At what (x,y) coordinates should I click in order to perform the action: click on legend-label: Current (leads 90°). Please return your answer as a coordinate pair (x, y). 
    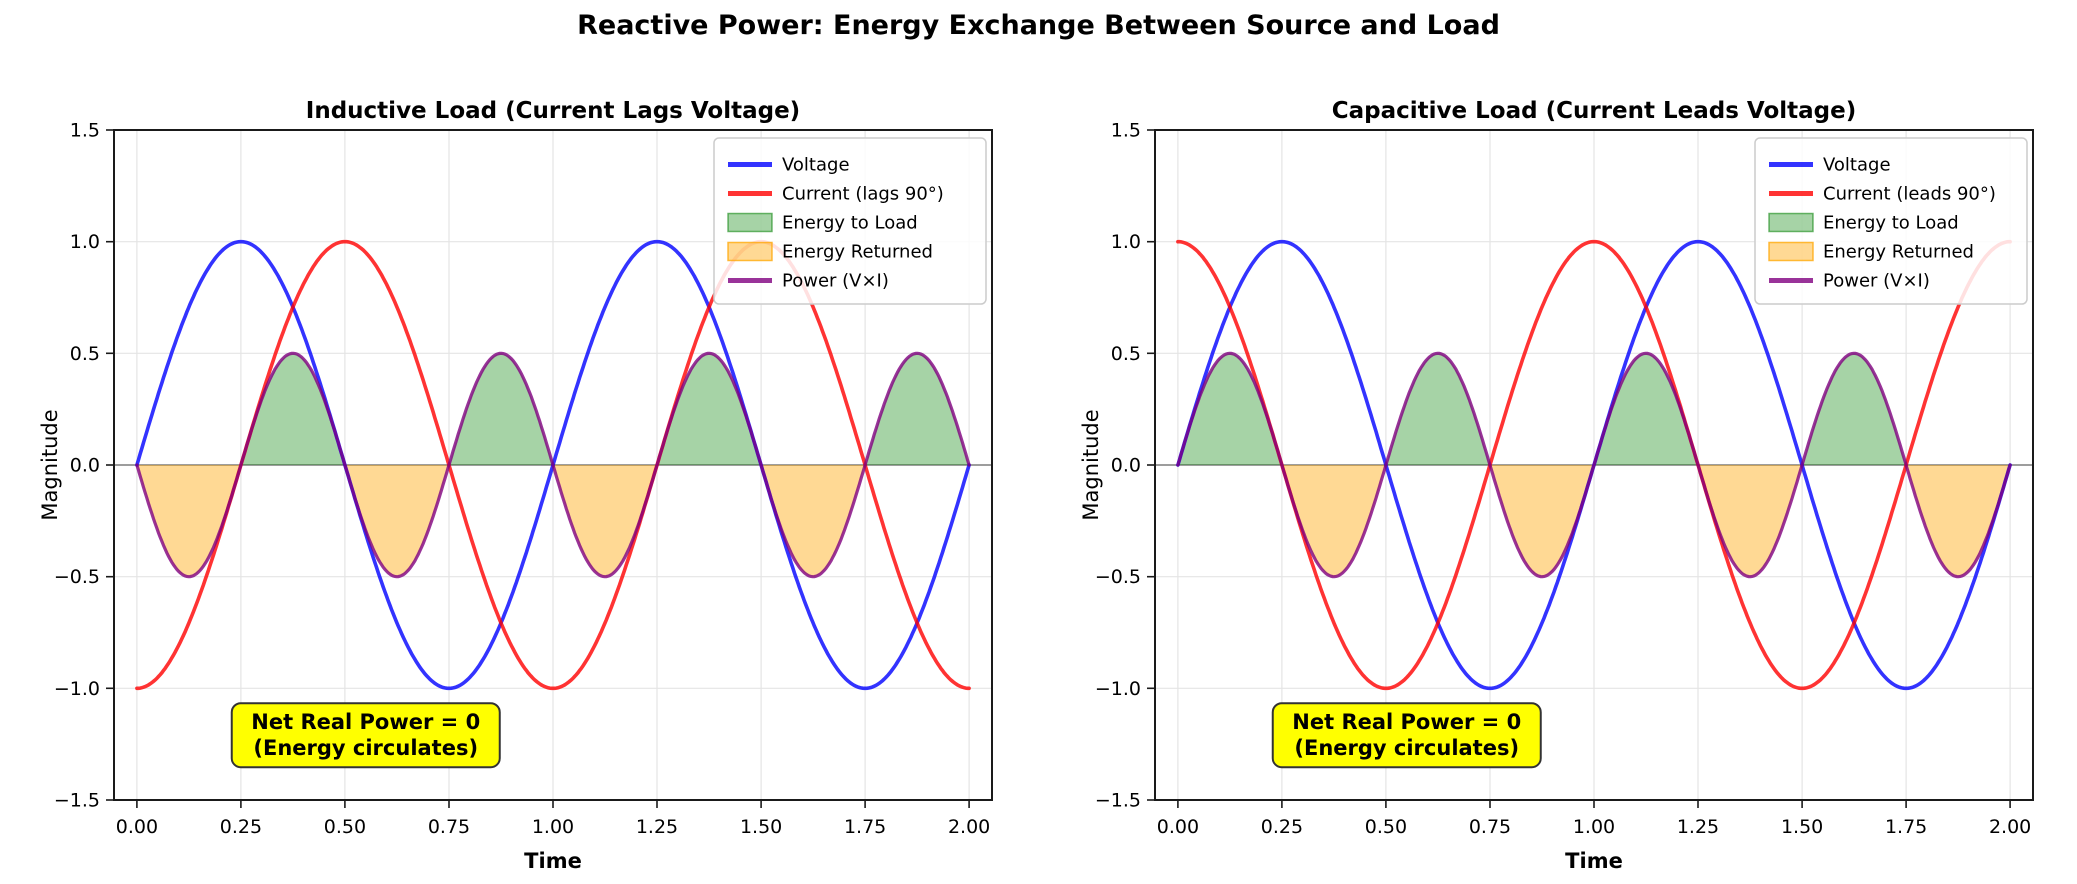
    Looking at the image, I should click on (1909, 194).